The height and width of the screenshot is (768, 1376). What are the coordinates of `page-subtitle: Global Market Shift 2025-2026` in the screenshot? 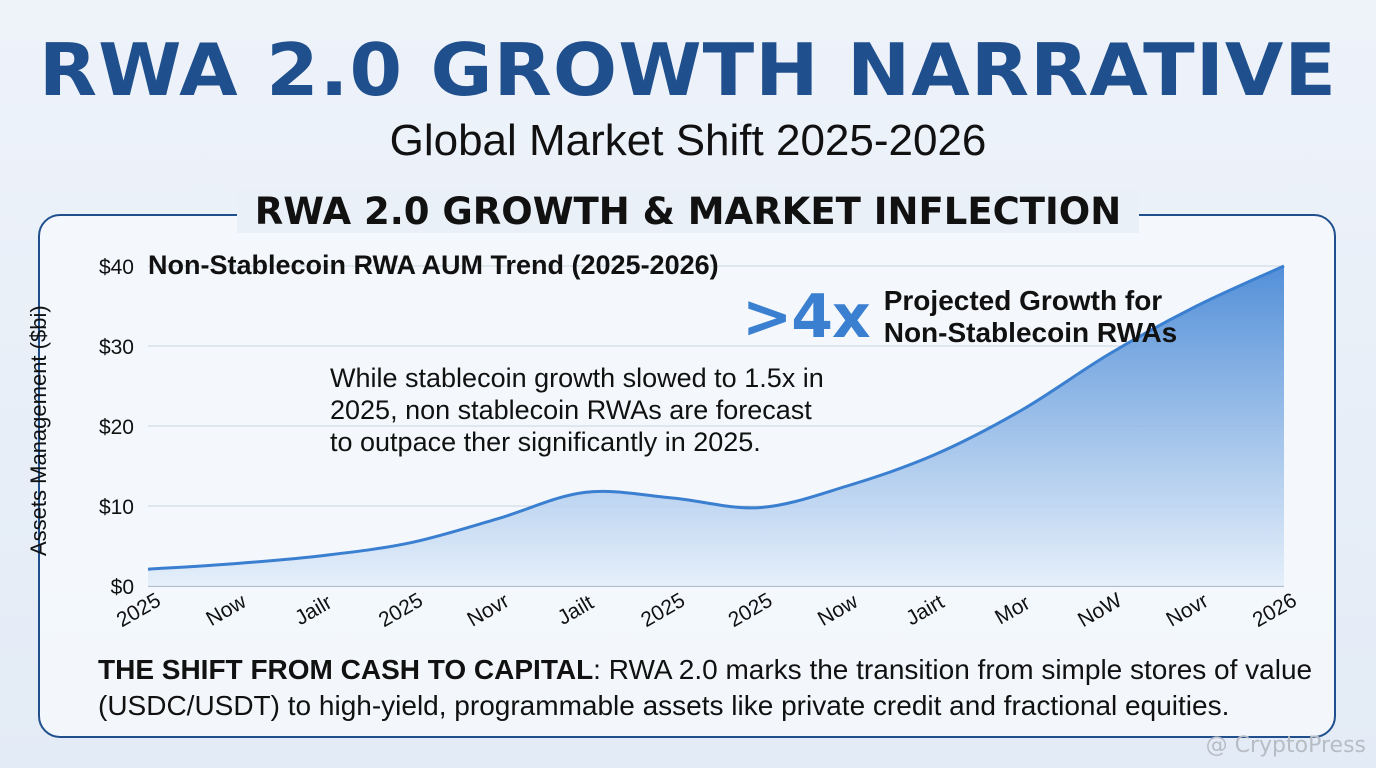 It's located at (688, 140).